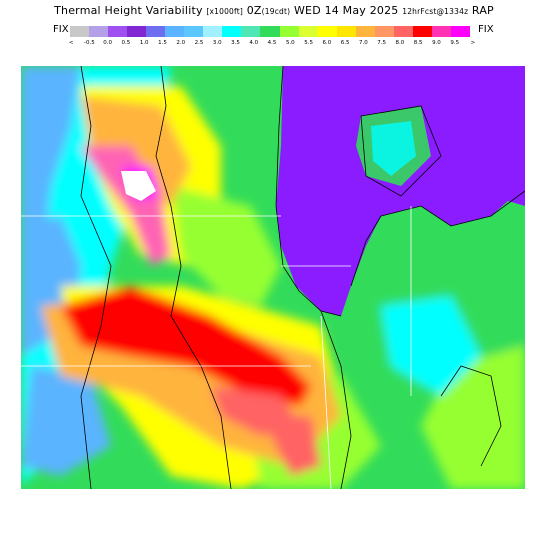 This screenshot has height=548, width=548. I want to click on legend-tick: 0.0, so click(108, 43).